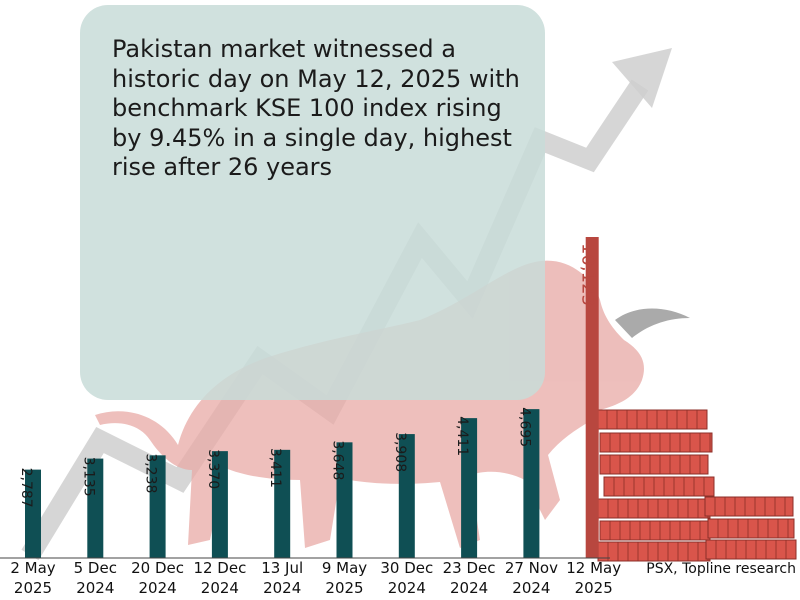  What do you see at coordinates (469, 568) in the screenshot?
I see `x-tick-label-line: 23 Dec` at bounding box center [469, 568].